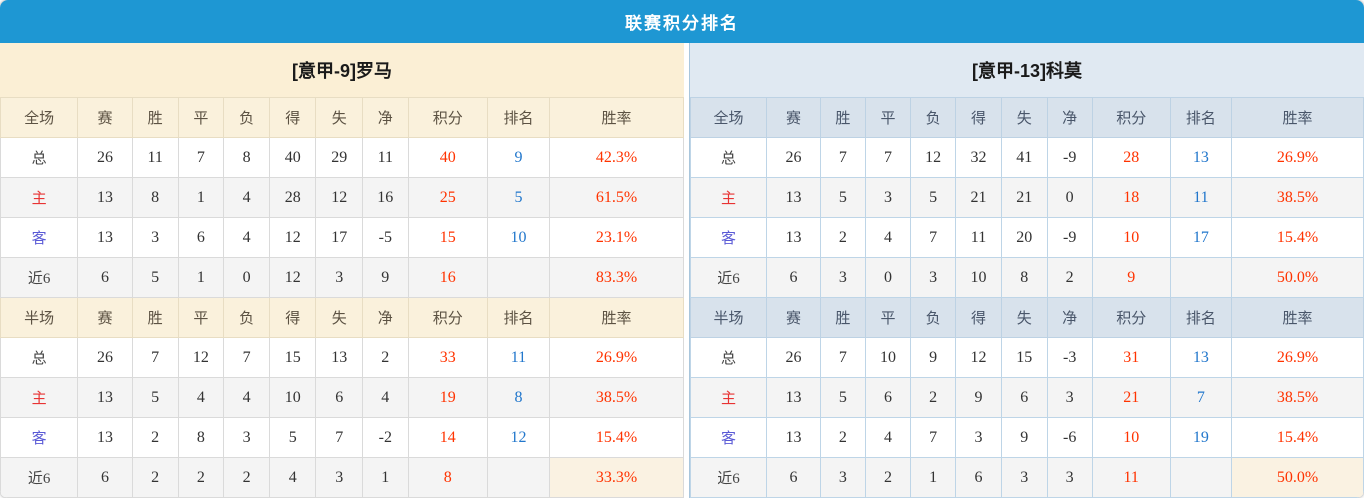  I want to click on rank-cell: 19, so click(1200, 437).